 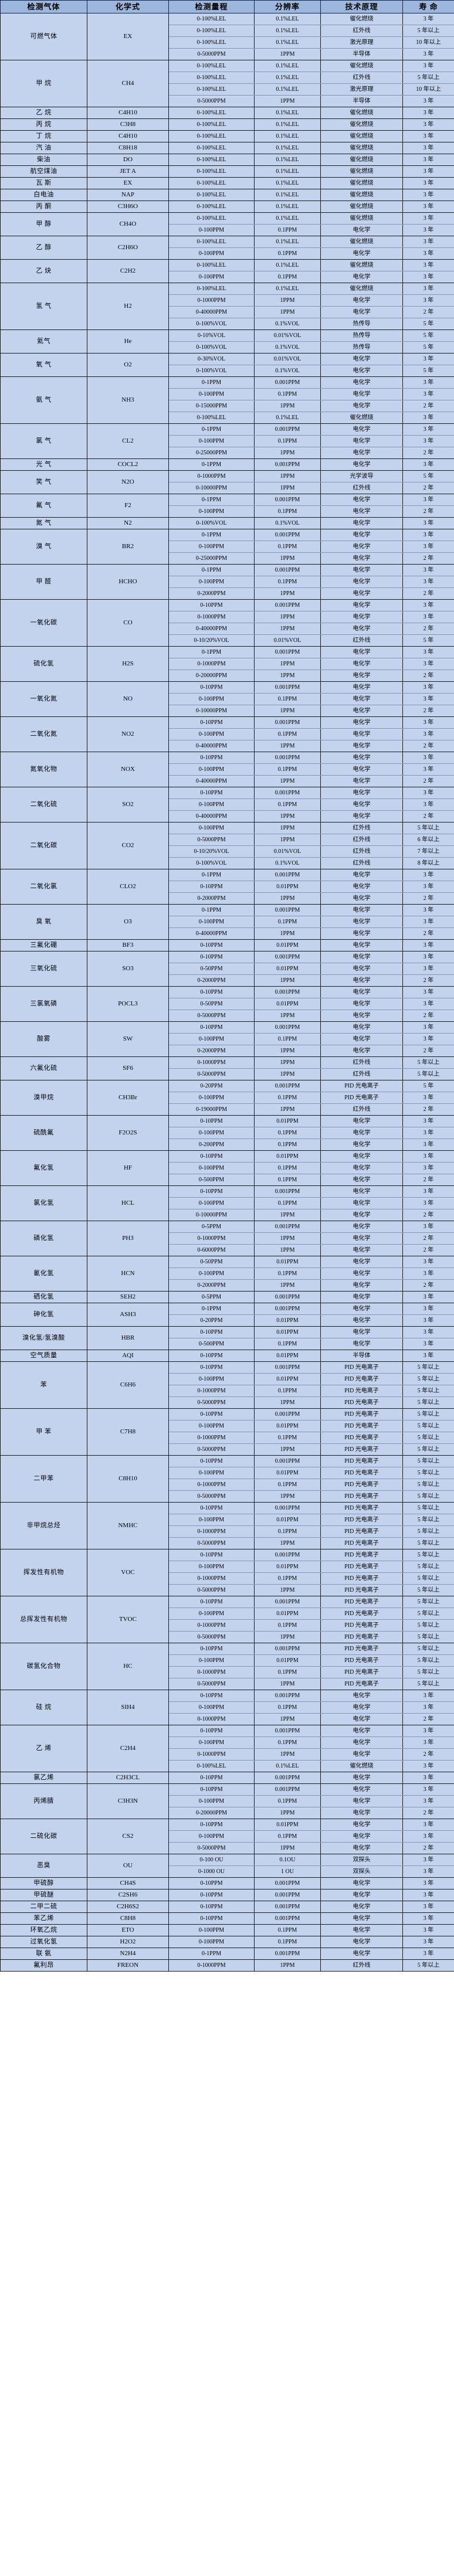 What do you see at coordinates (128, 1778) in the screenshot?
I see `cell-chemical-formula: C2H3CL` at bounding box center [128, 1778].